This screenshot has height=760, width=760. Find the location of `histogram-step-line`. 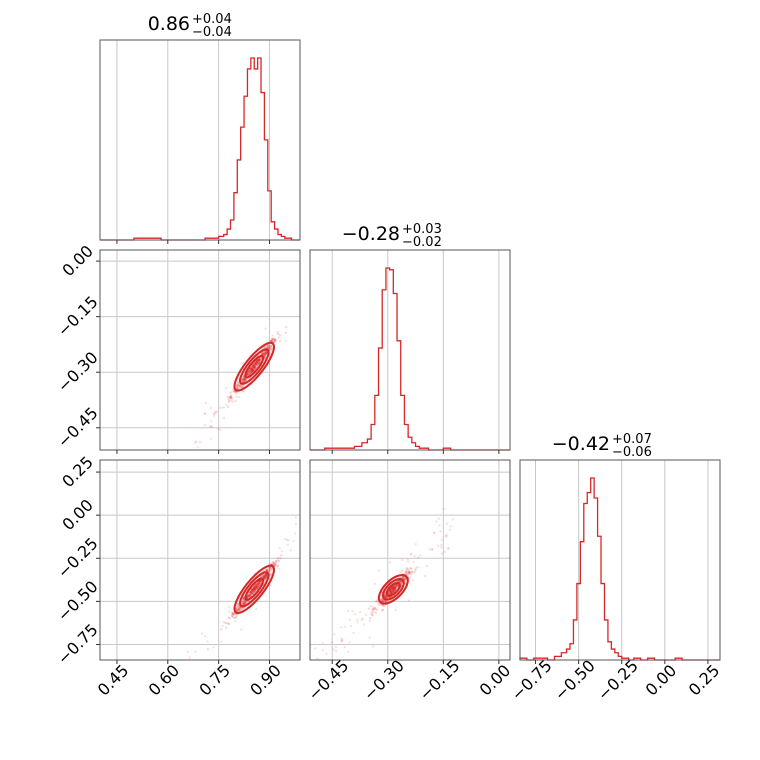

histogram-step-line is located at coordinates (619, 569).